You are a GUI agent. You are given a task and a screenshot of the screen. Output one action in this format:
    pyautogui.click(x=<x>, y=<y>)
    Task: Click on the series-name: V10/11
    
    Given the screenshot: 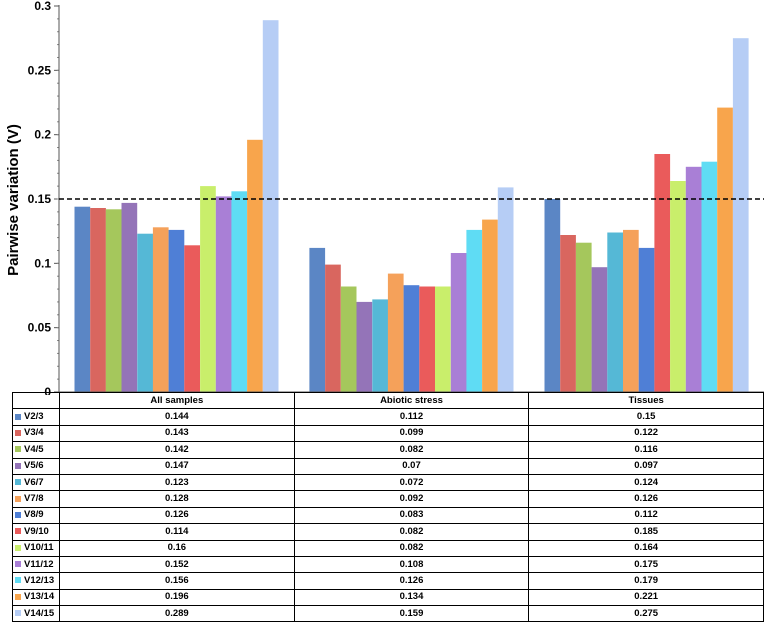 What is the action you would take?
    pyautogui.click(x=39, y=548)
    